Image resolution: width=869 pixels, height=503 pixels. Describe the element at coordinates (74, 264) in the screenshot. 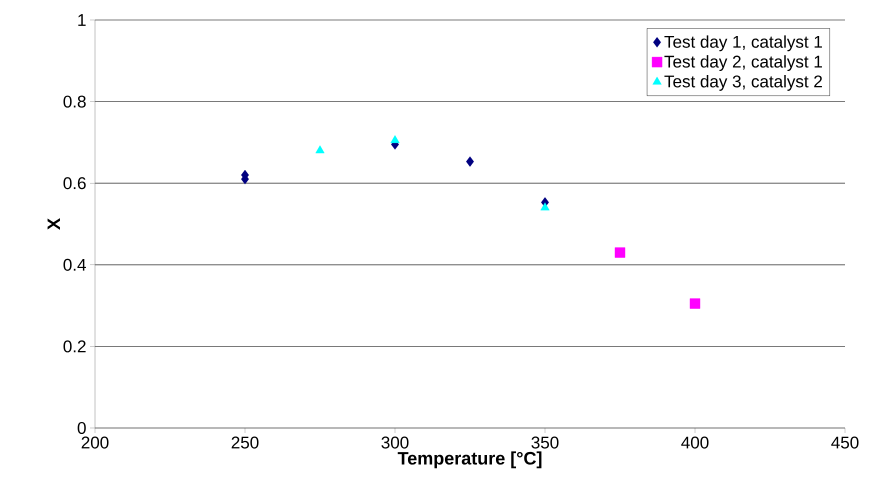

I see `y-tick-label: 0.4` at that location.